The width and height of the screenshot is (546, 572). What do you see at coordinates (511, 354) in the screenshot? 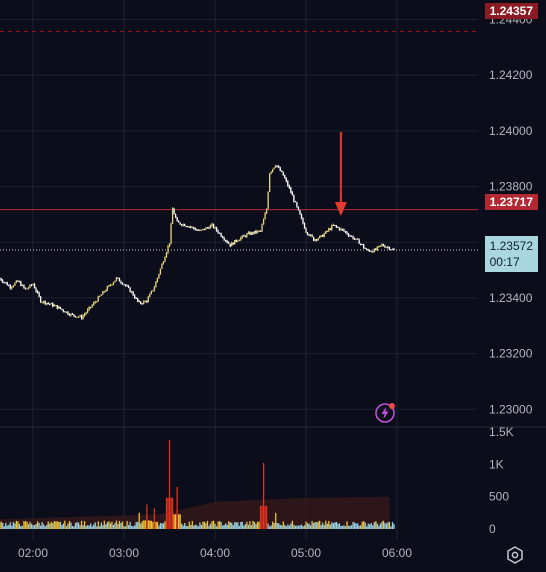
I see `price-tick-label: 1.23200` at bounding box center [511, 354].